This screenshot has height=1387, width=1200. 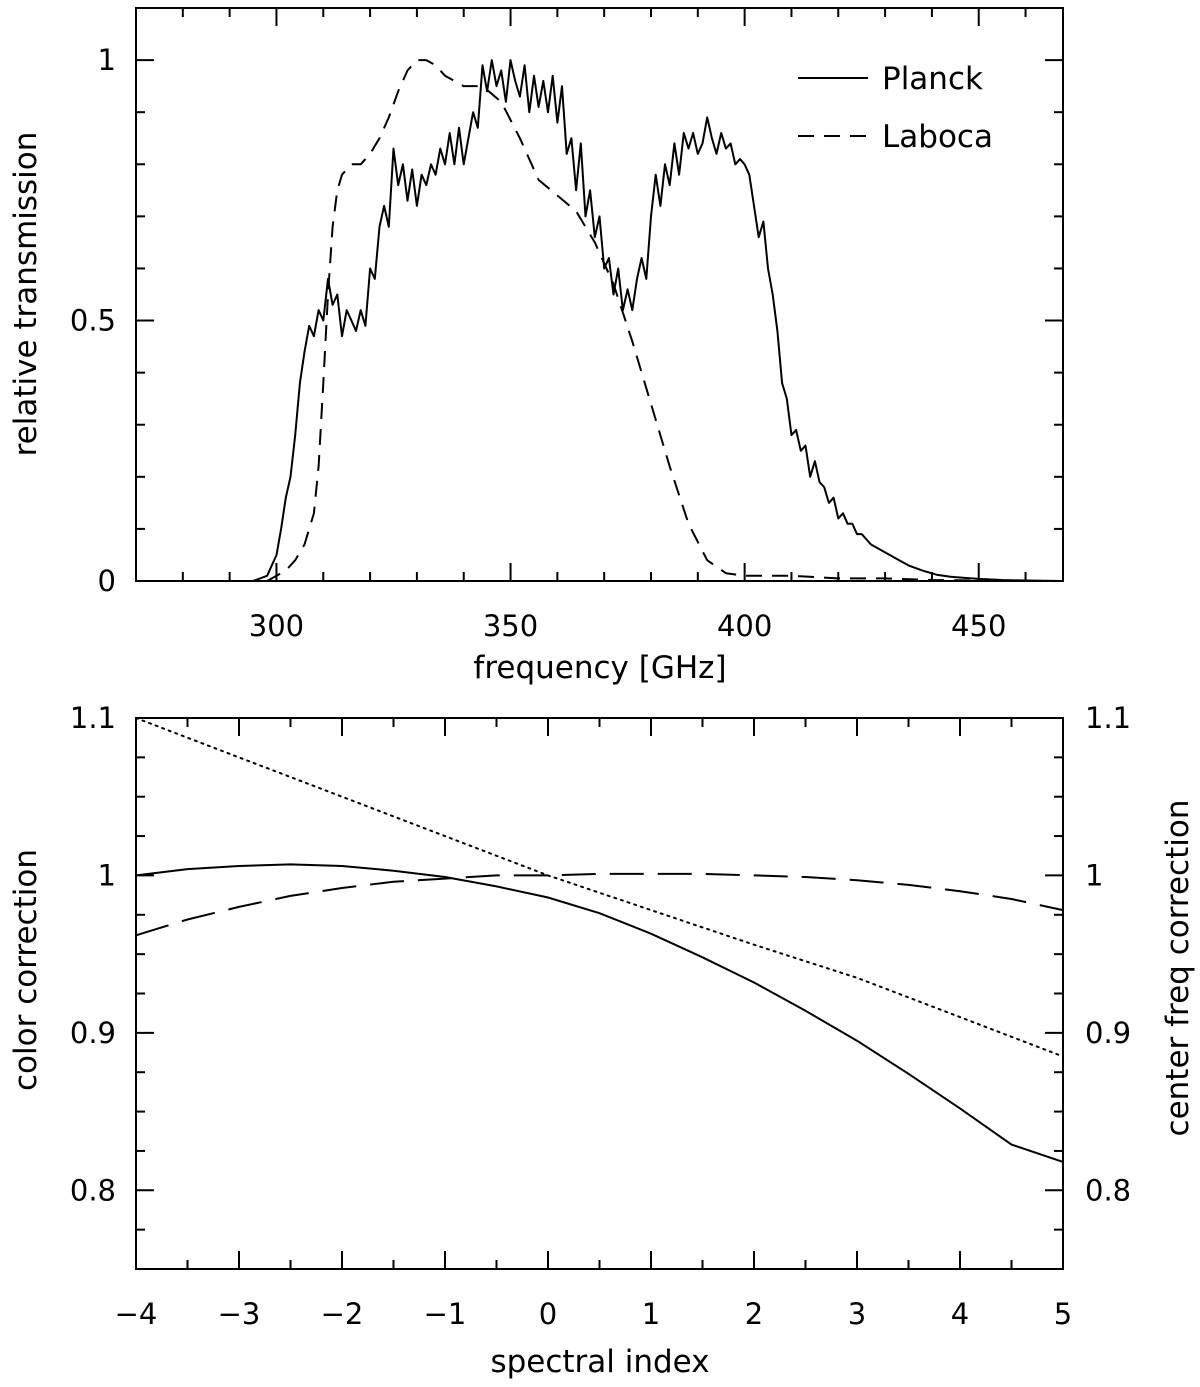 What do you see at coordinates (937, 137) in the screenshot?
I see `legend-label-laboca: Laboca` at bounding box center [937, 137].